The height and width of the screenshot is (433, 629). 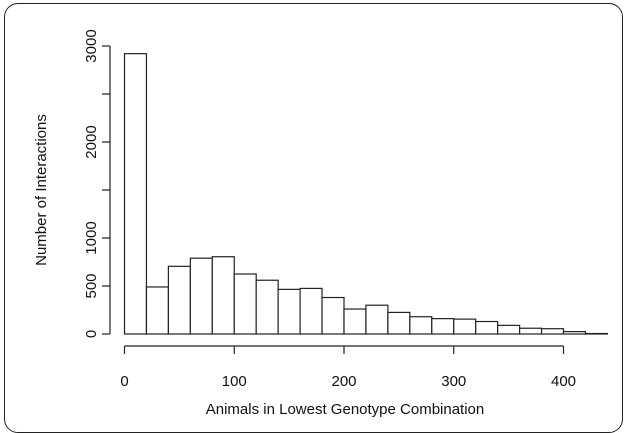 I want to click on y-tick-label: 2000, so click(x=91, y=141).